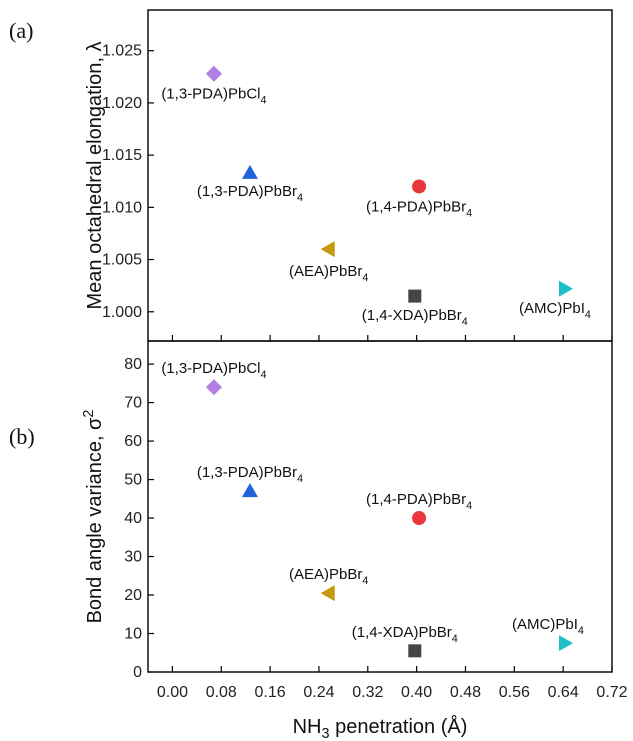 This screenshot has height=741, width=633. I want to click on xtick-label: 0.40, so click(416, 692).